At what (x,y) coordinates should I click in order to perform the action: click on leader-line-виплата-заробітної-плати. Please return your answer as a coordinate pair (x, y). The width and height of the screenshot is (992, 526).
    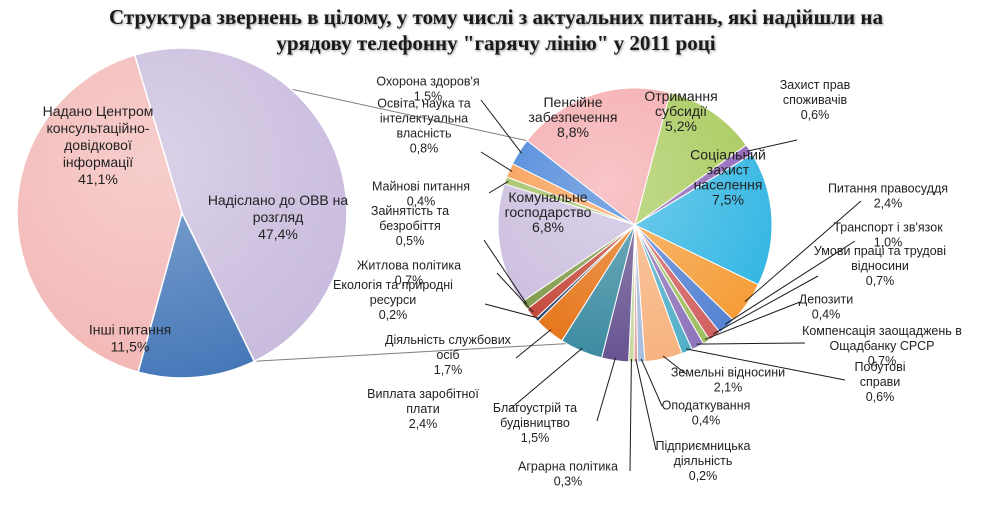
    Looking at the image, I should click on (545, 379).